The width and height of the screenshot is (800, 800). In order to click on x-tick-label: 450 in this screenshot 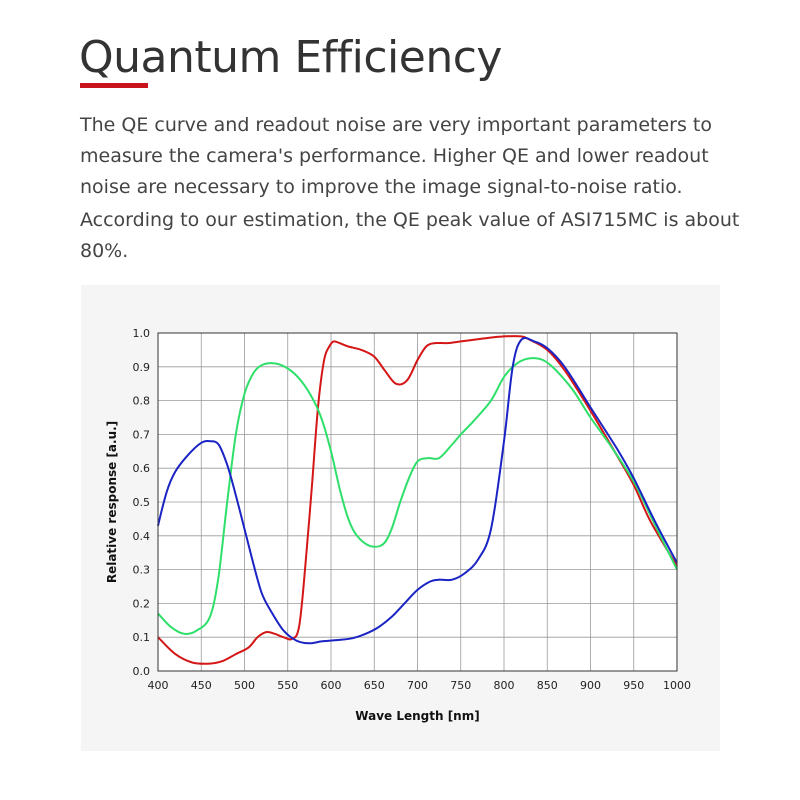, I will do `click(201, 685)`.